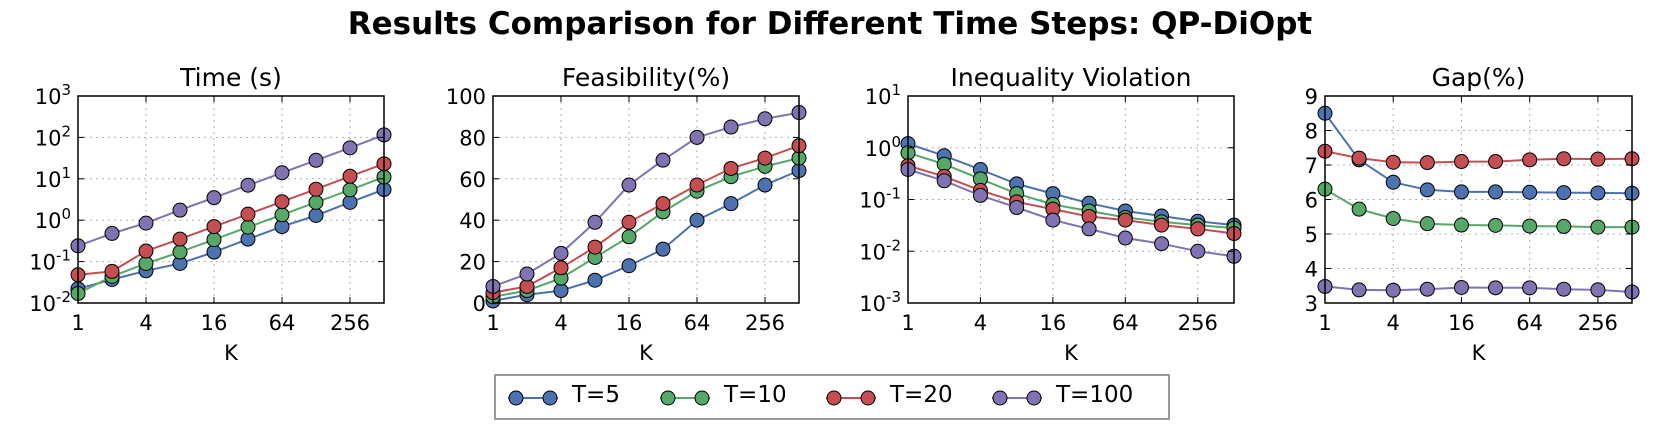 This screenshot has height=432, width=1660. Describe the element at coordinates (1311, 166) in the screenshot. I see `y-tick-label: 7` at that location.